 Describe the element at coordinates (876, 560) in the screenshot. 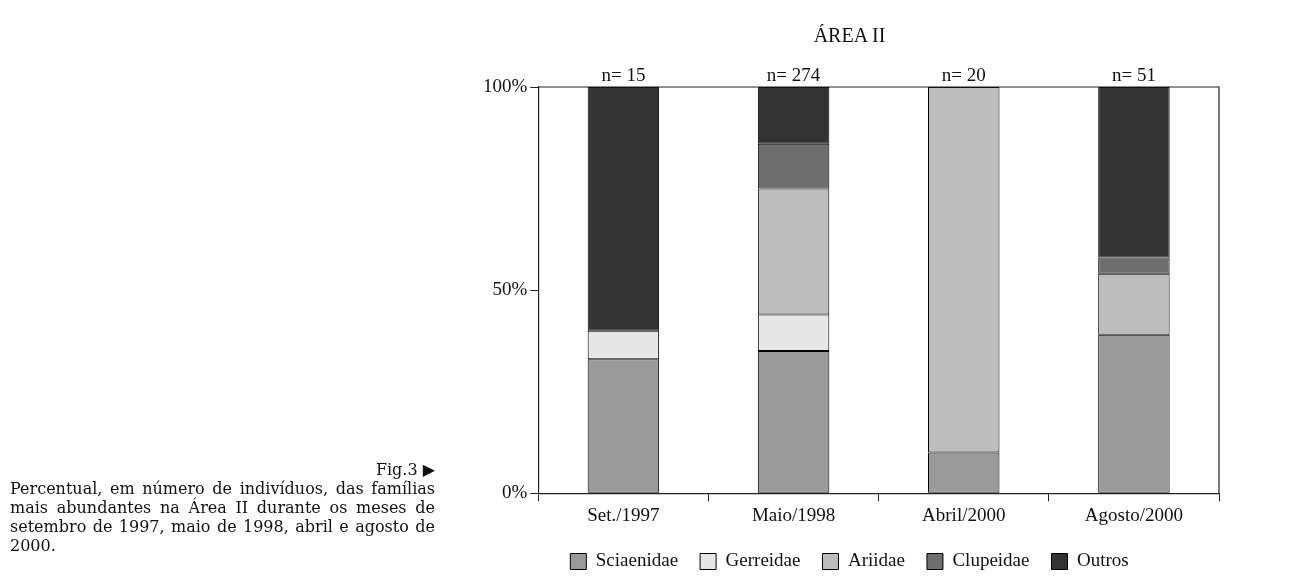

I see `legend-label: Ariidae` at that location.